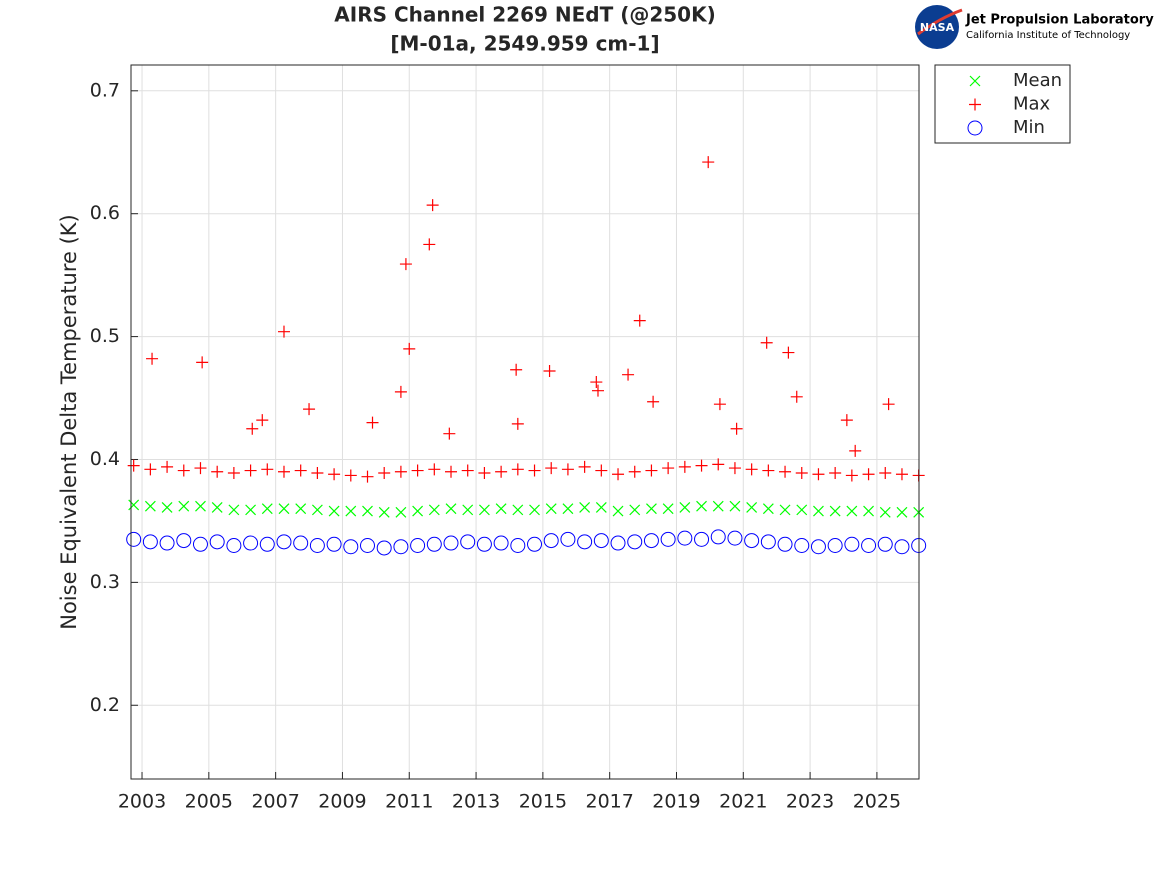 The height and width of the screenshot is (875, 1167). I want to click on logo-org: Jet Propulsion Laboratory, so click(1059, 20).